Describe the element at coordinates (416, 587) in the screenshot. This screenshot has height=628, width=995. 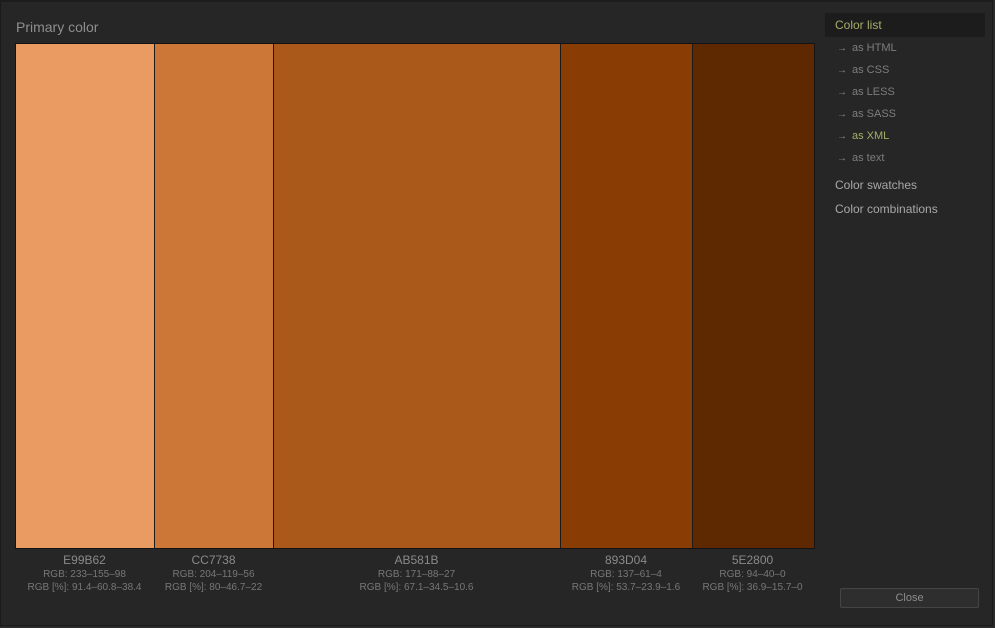
I see `rgb-percent-value: RGB [%]: 67.1–34.5–10.6` at that location.